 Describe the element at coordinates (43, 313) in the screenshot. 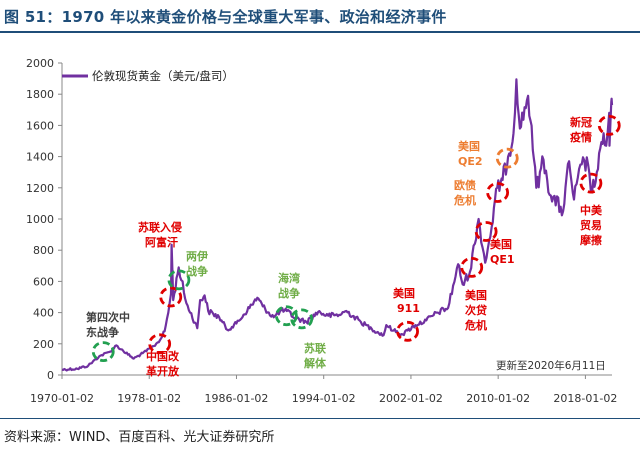

I see `y-tick-label: 400` at that location.